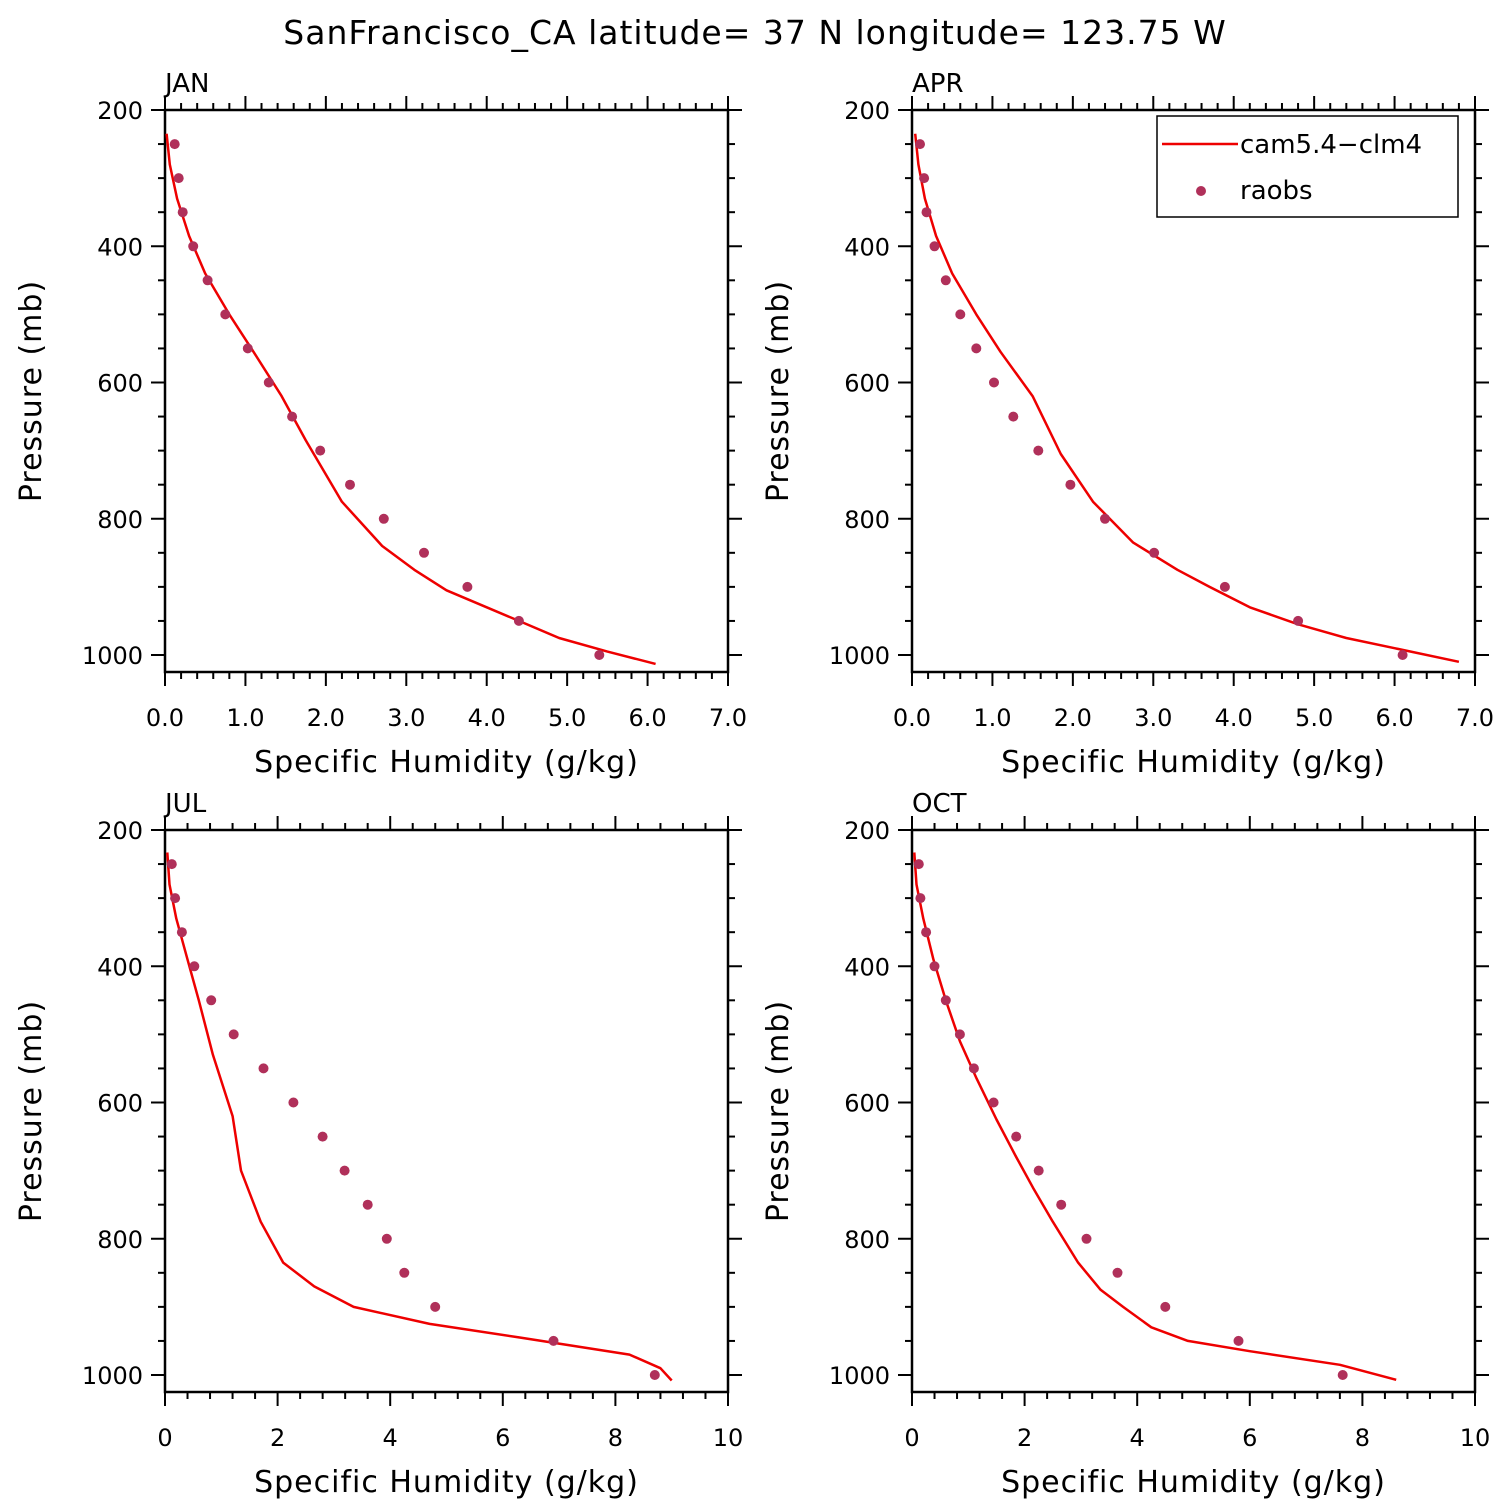 This screenshot has height=1510, width=1510. Describe the element at coordinates (186, 84) in the screenshot. I see `panel-label: JAN` at that location.